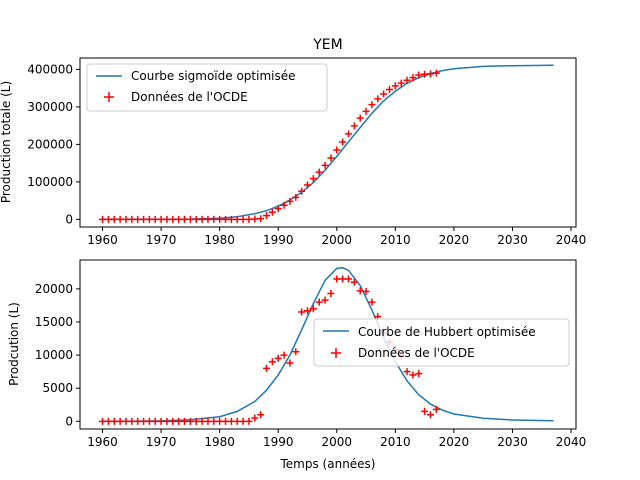 The width and height of the screenshot is (640, 480). What do you see at coordinates (278, 442) in the screenshot?
I see `bottom-x-tick-label: 1990` at bounding box center [278, 442].